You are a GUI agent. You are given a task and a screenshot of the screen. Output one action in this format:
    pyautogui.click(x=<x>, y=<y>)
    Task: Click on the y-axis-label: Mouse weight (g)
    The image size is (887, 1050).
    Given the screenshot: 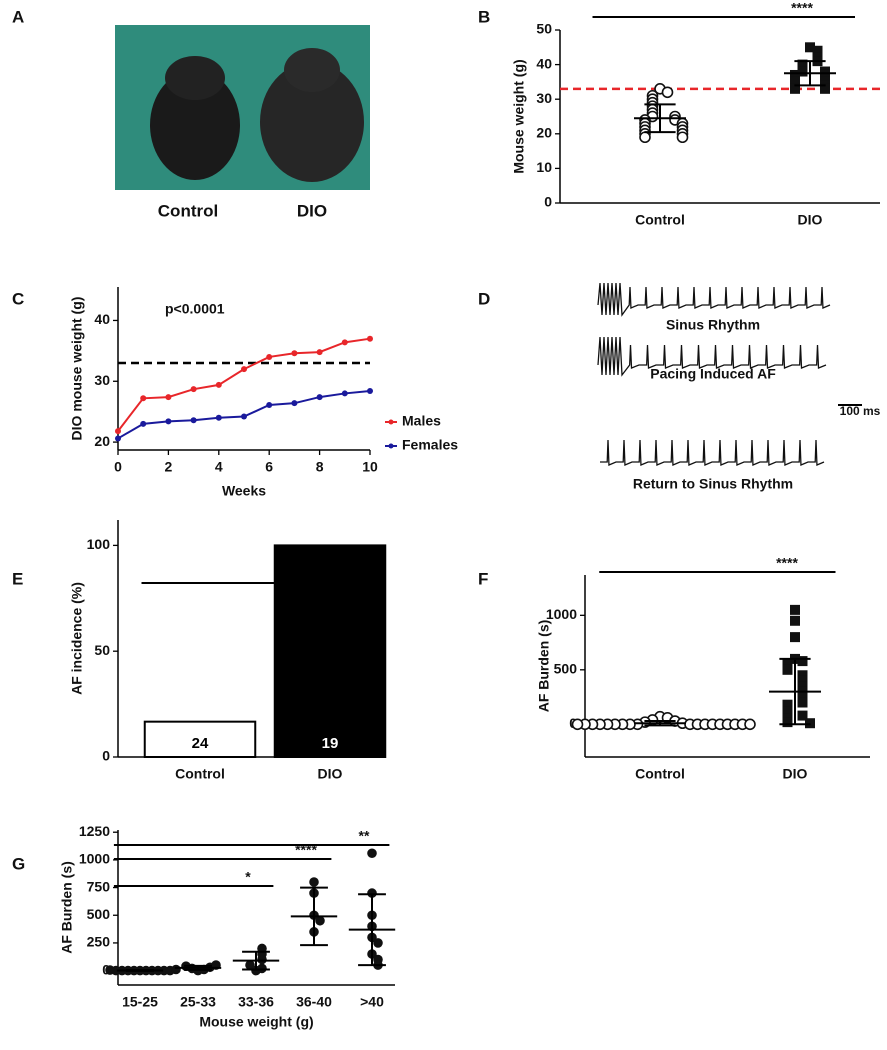 What is the action you would take?
    pyautogui.click(x=519, y=116)
    